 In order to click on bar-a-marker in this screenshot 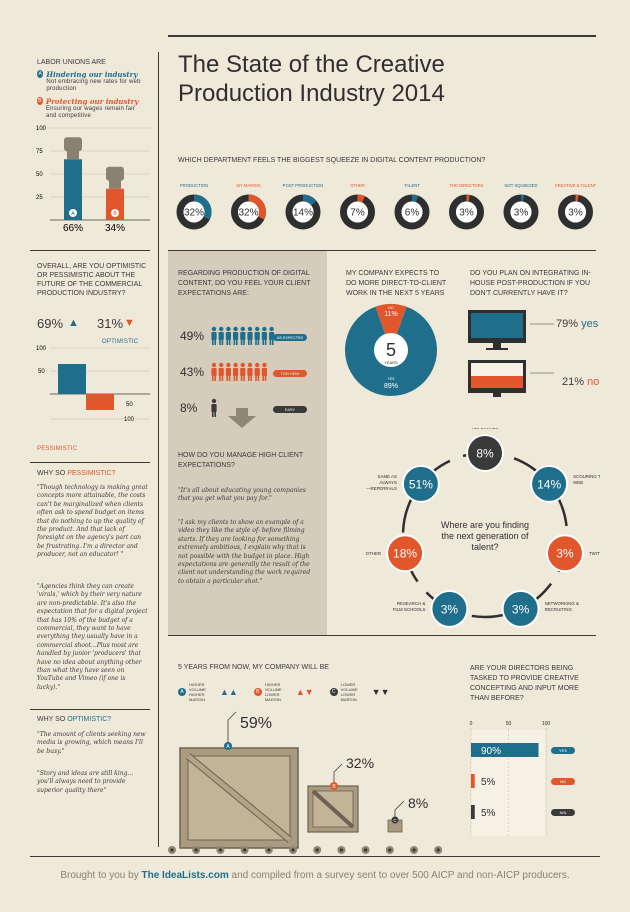, I will do `click(73, 213)`.